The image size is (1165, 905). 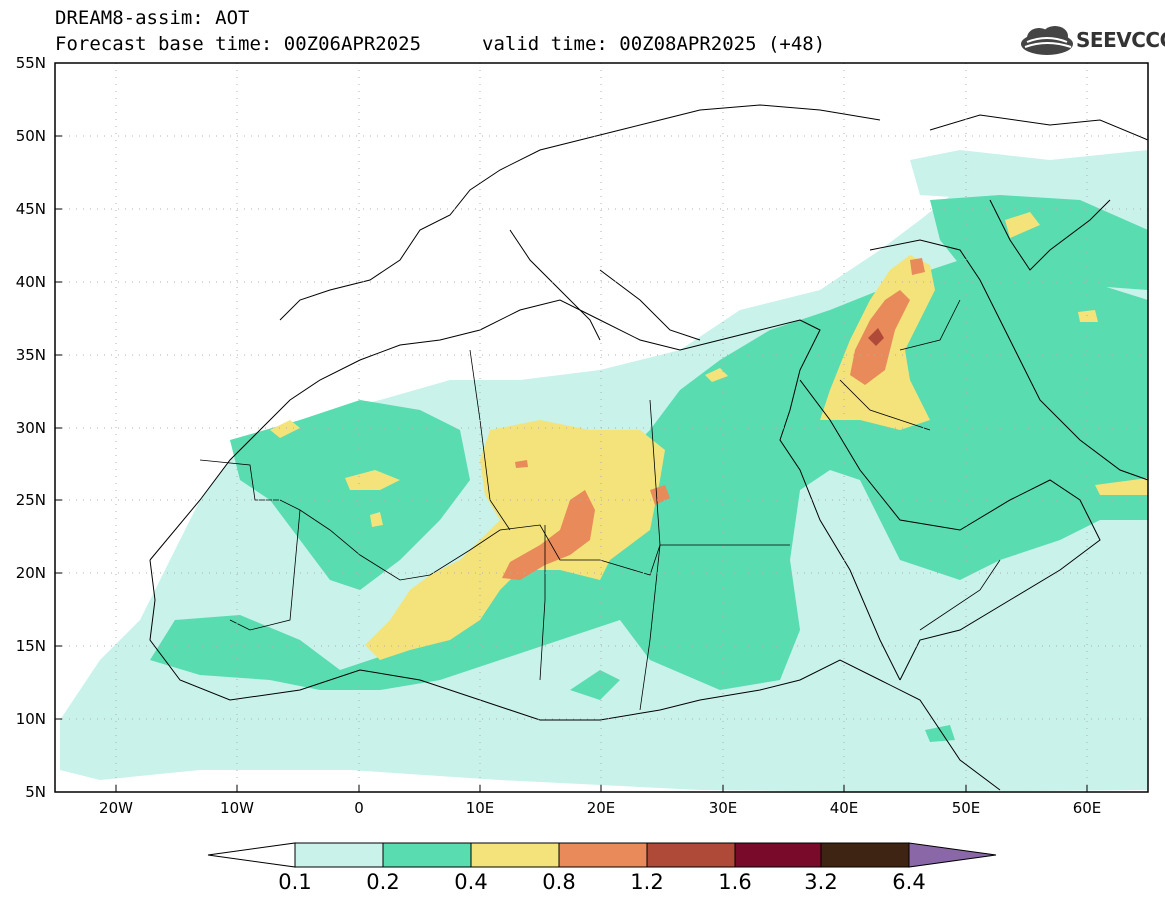 I want to click on lat-label: 10N, so click(x=30, y=719).